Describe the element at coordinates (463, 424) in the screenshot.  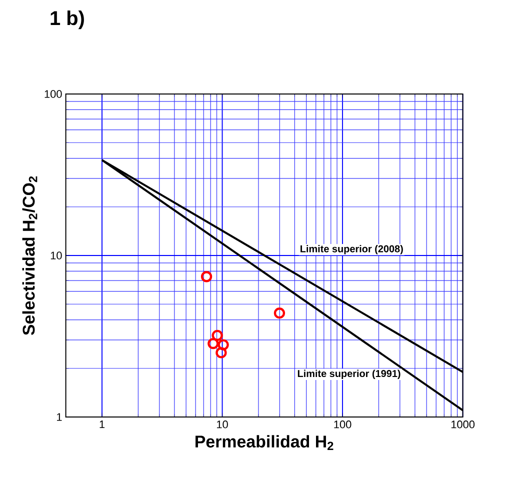
I see `x-tick-label: 1000` at that location.